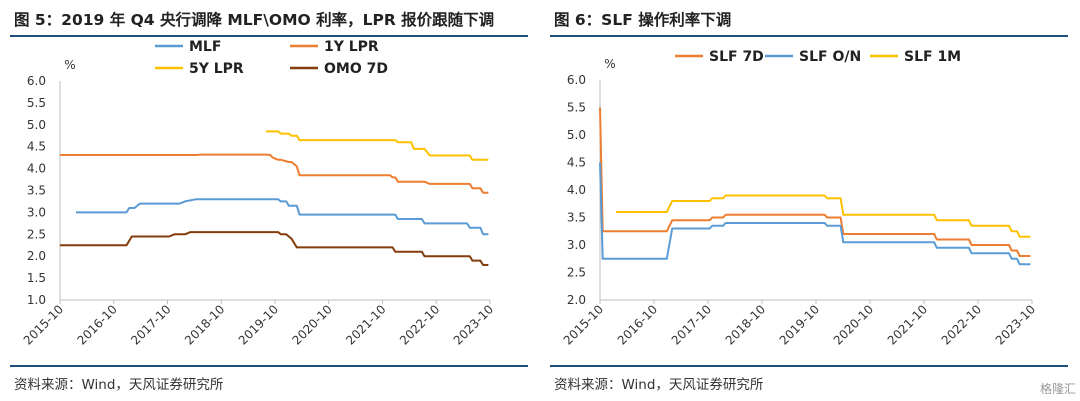  What do you see at coordinates (205, 47) in the screenshot?
I see `legend-label: MLF` at bounding box center [205, 47].